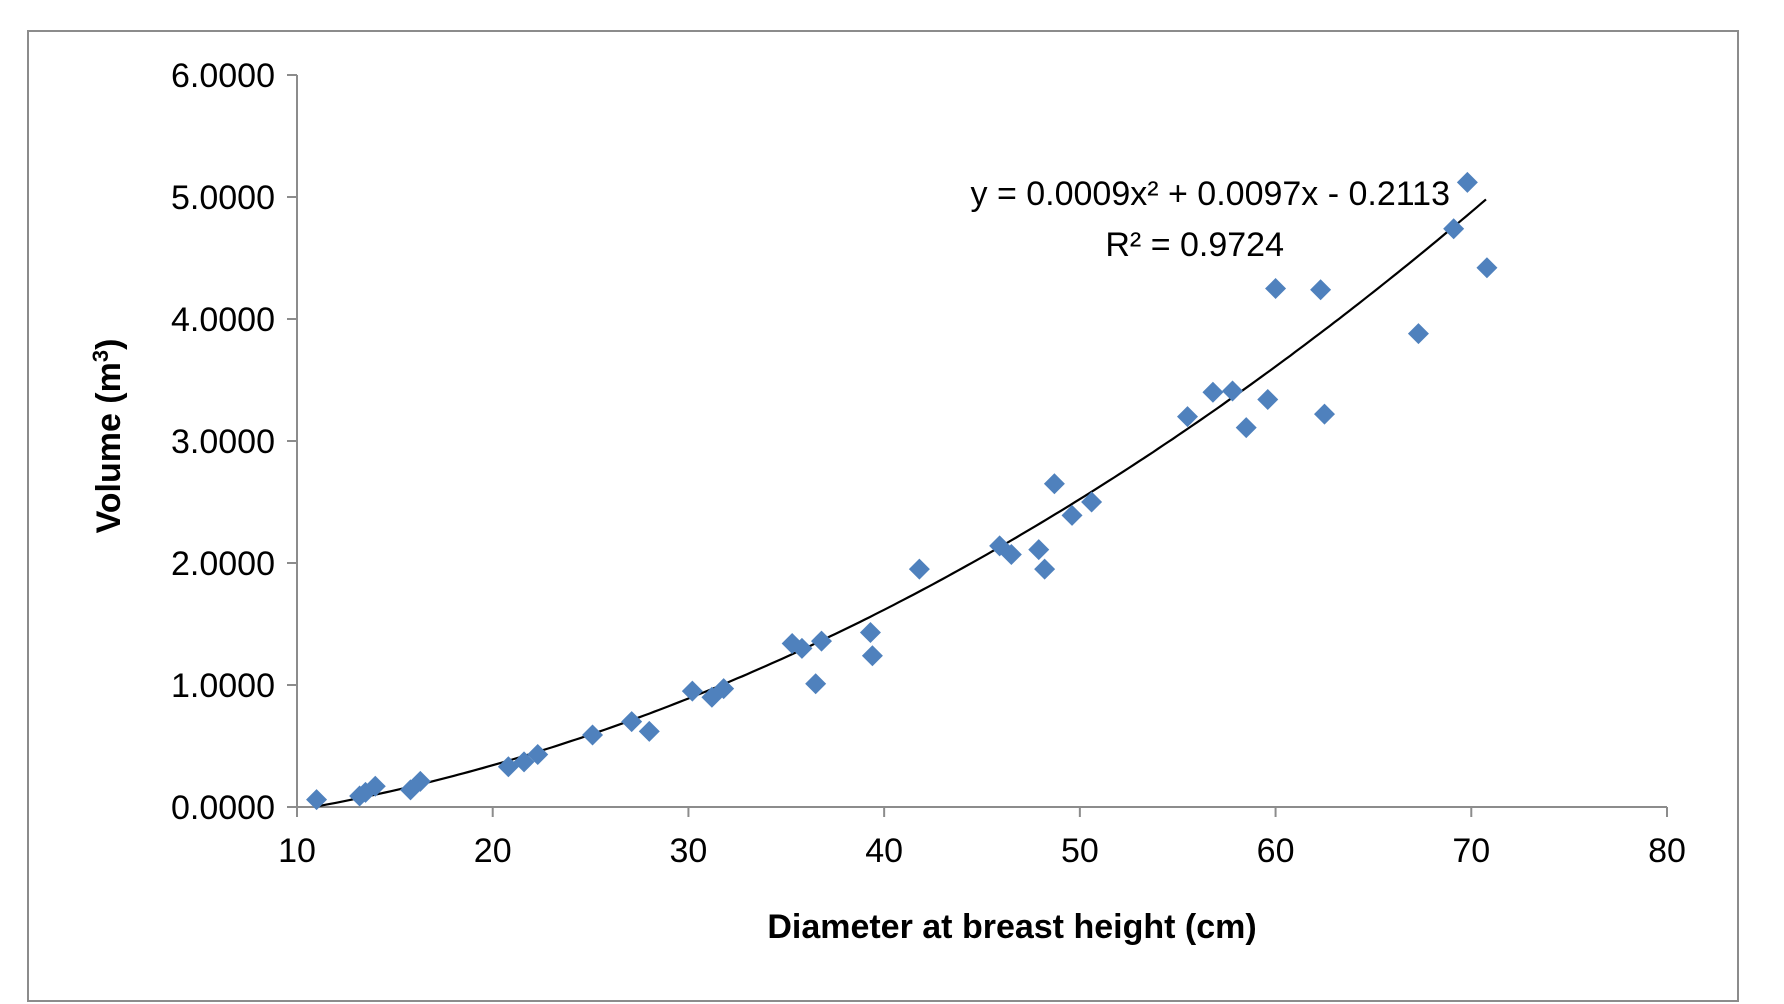  I want to click on y-axis-title-superscript: 3, so click(100, 356).